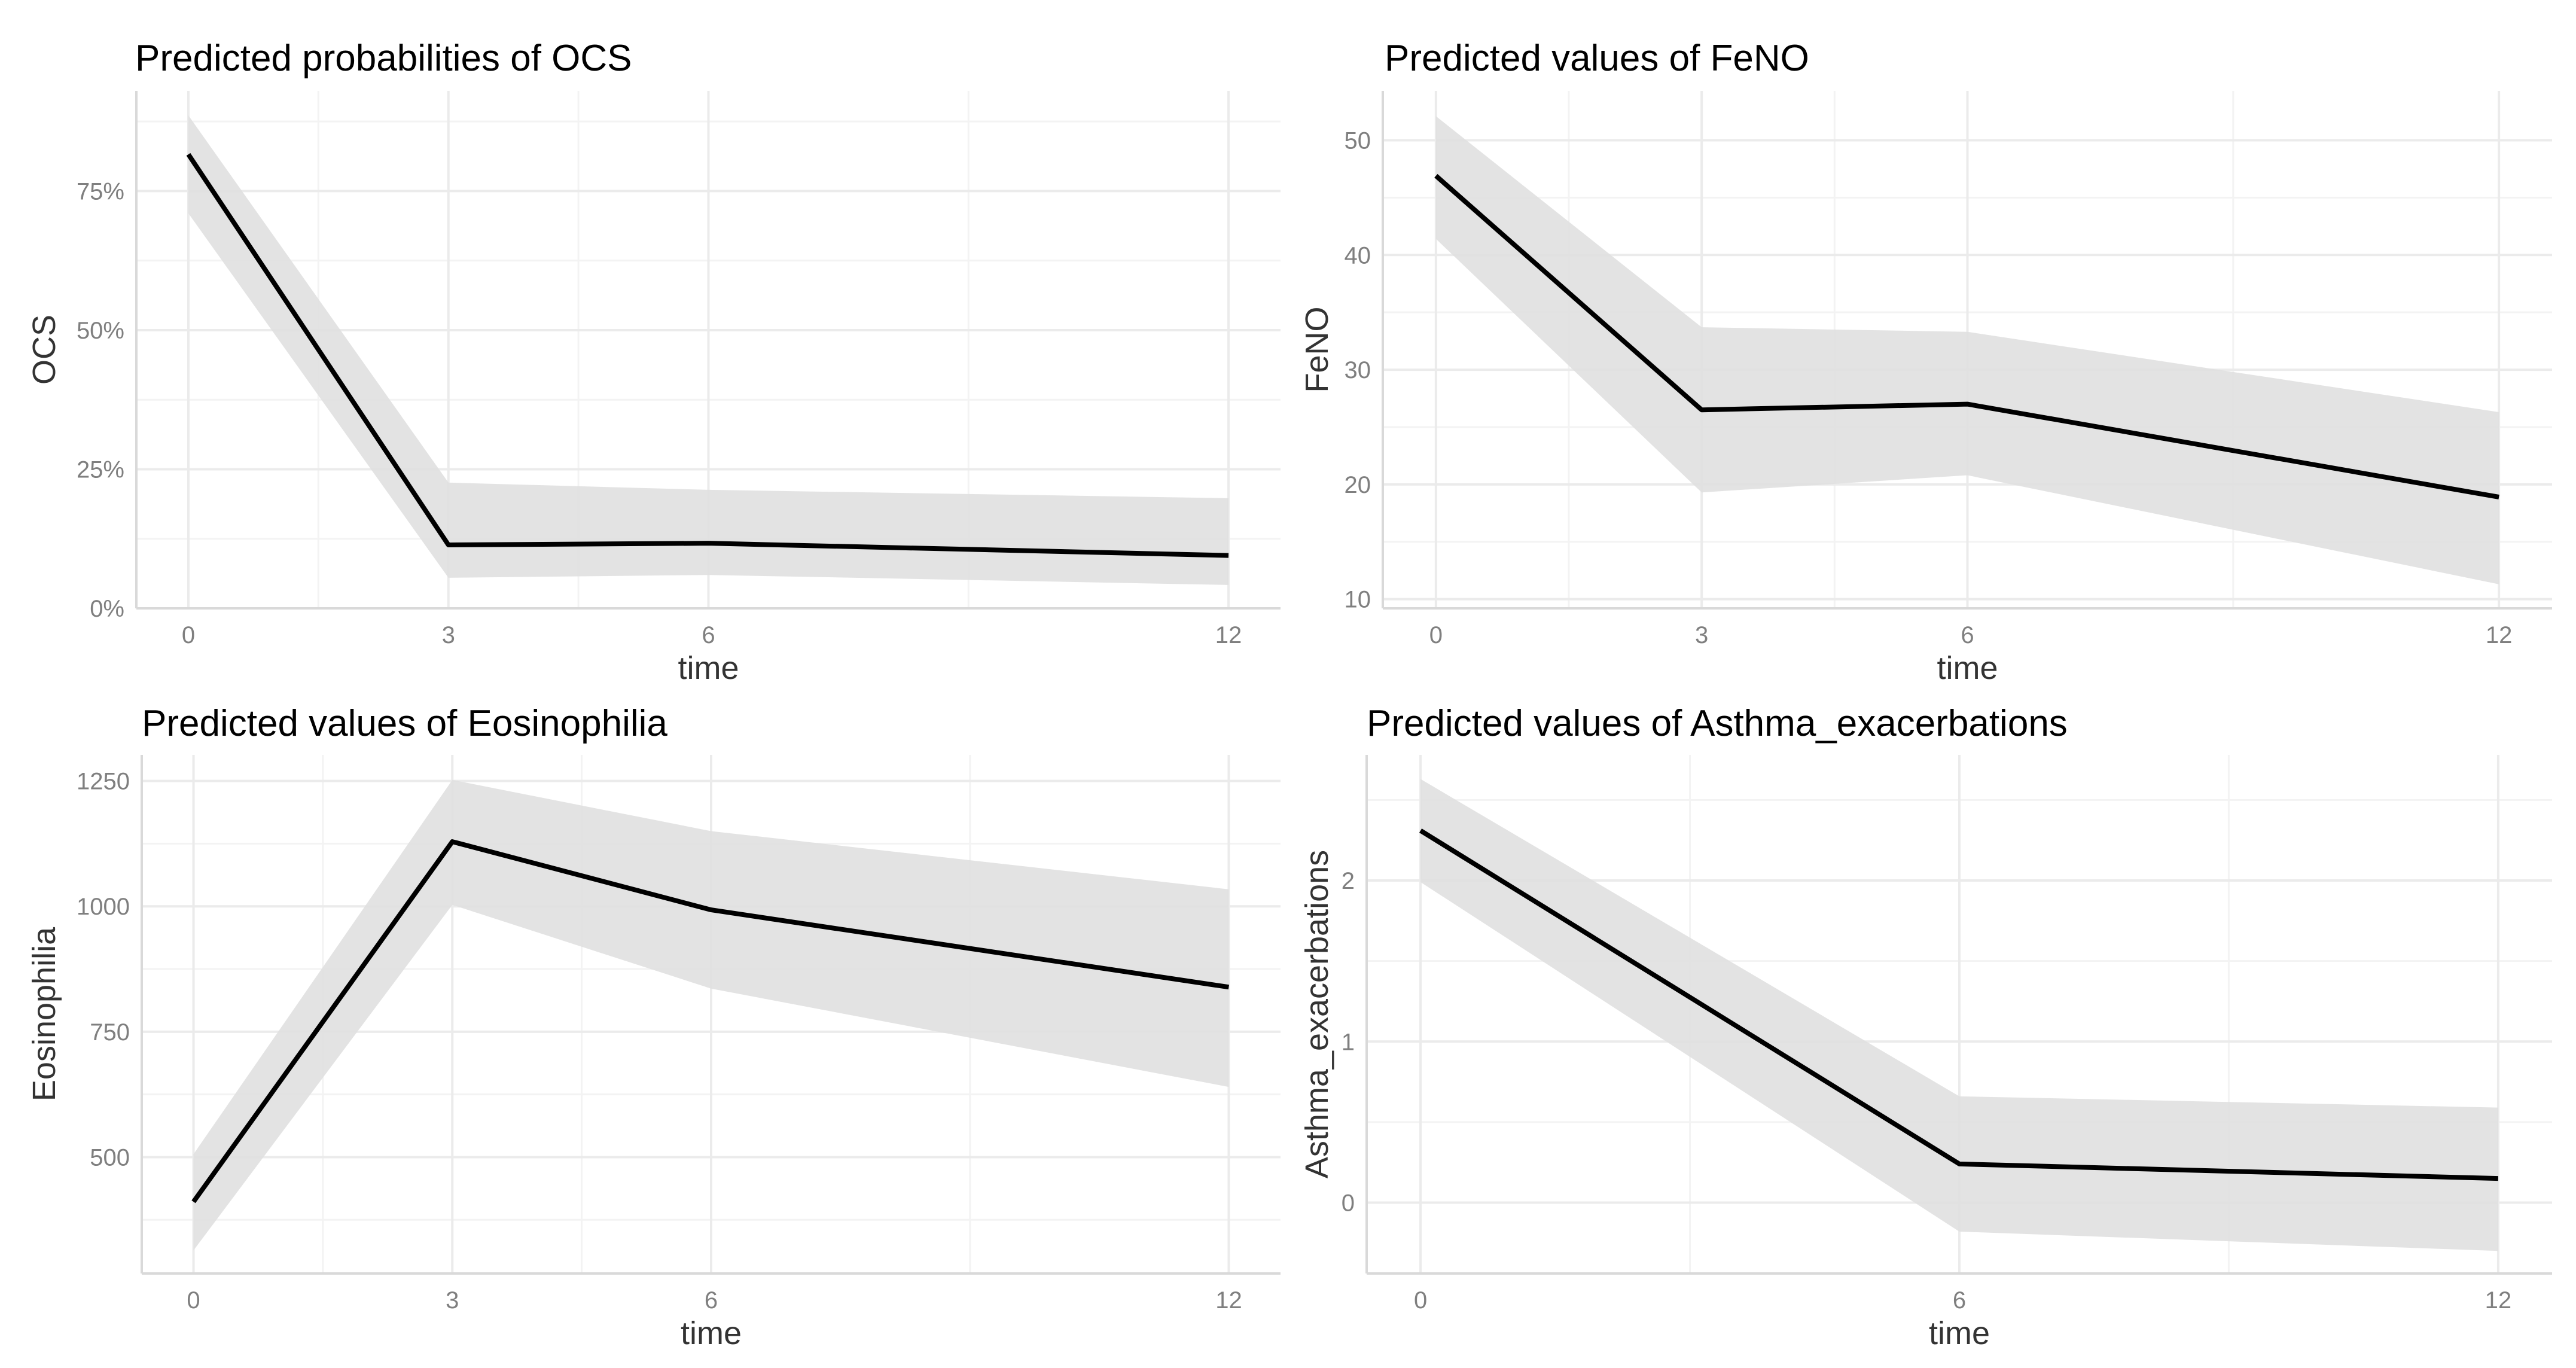 The image size is (2576, 1368). What do you see at coordinates (103, 782) in the screenshot?
I see `y-tick-label: 1250` at bounding box center [103, 782].